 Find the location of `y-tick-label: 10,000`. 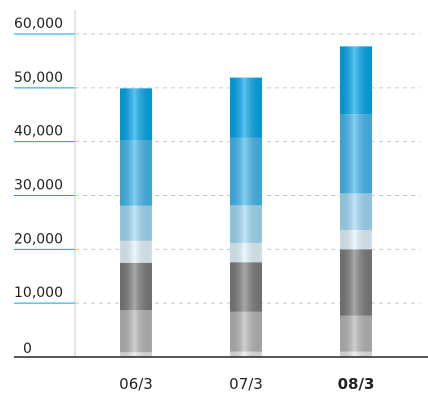

y-tick-label: 10,000 is located at coordinates (38, 293).